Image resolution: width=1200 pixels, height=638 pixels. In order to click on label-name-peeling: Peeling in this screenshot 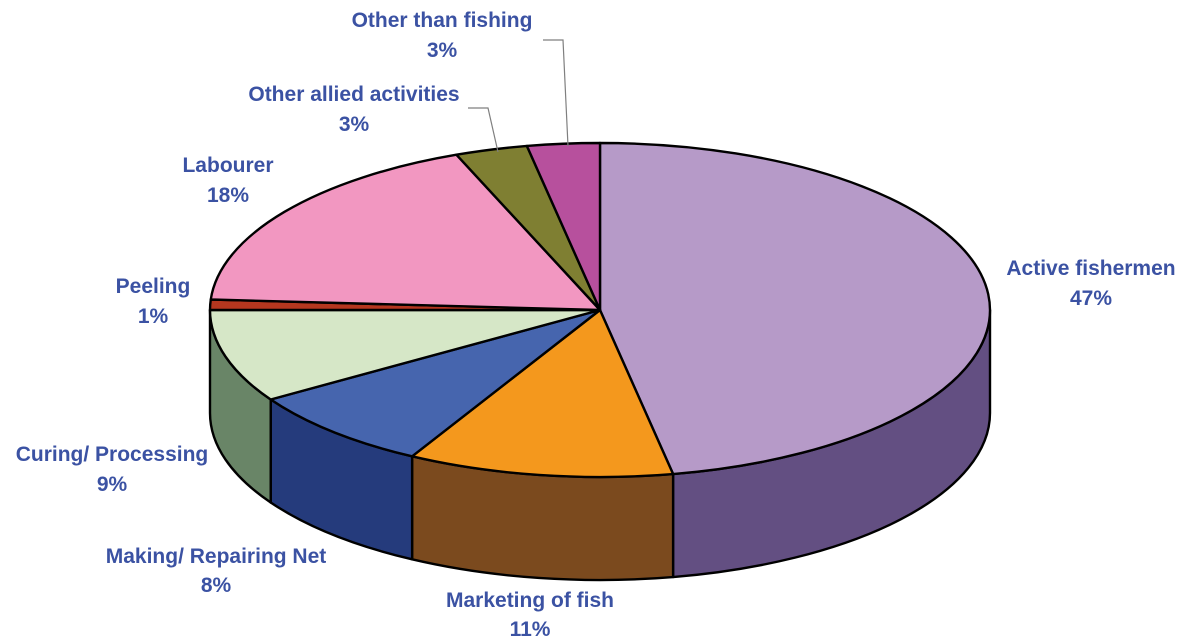, I will do `click(153, 286)`.